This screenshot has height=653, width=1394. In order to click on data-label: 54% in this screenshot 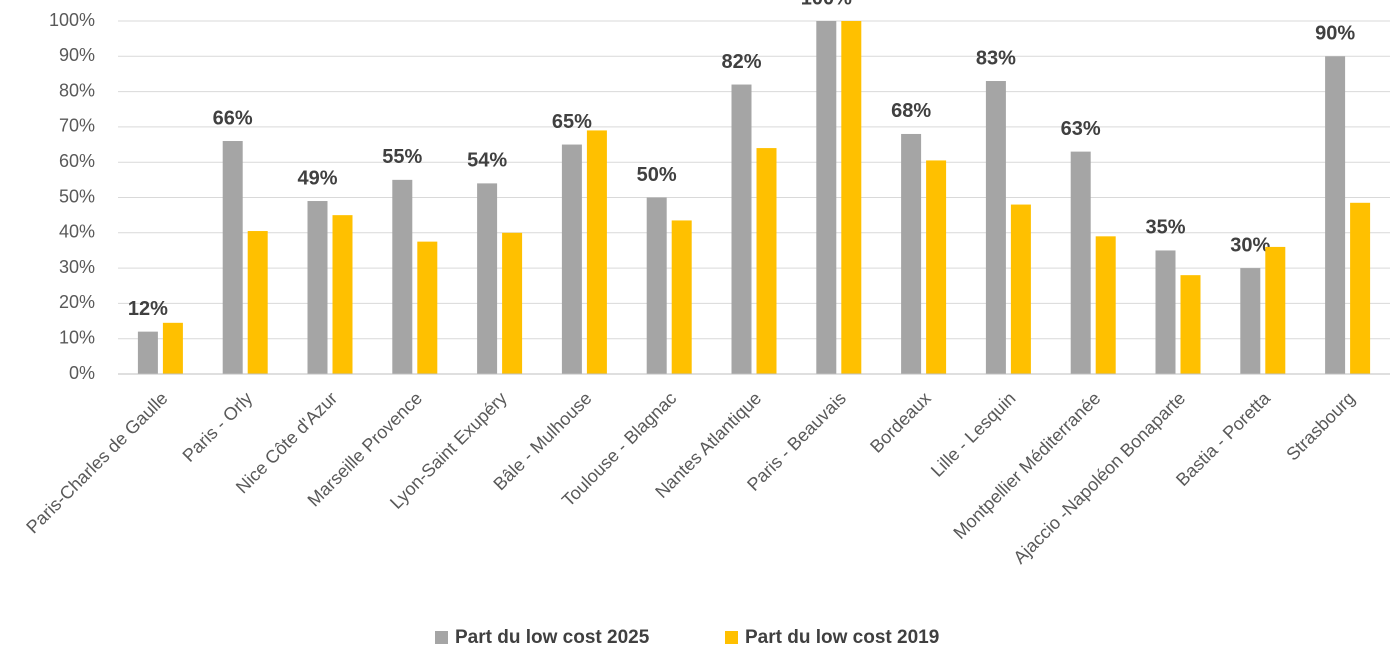, I will do `click(487, 161)`.